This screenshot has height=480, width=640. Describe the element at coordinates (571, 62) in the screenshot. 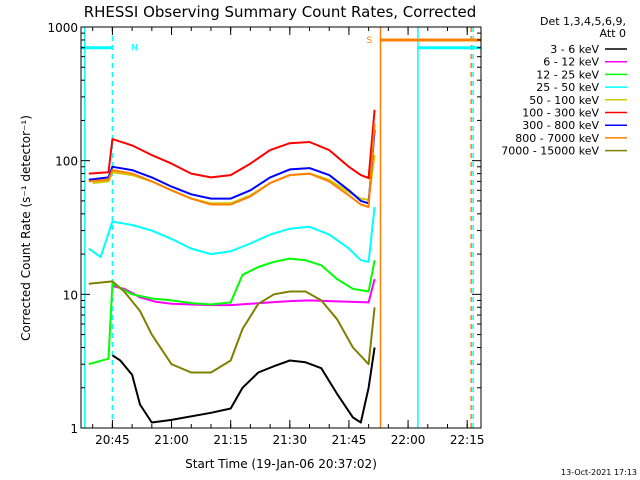

I see `legend-label: 6 - 12 keV` at that location.